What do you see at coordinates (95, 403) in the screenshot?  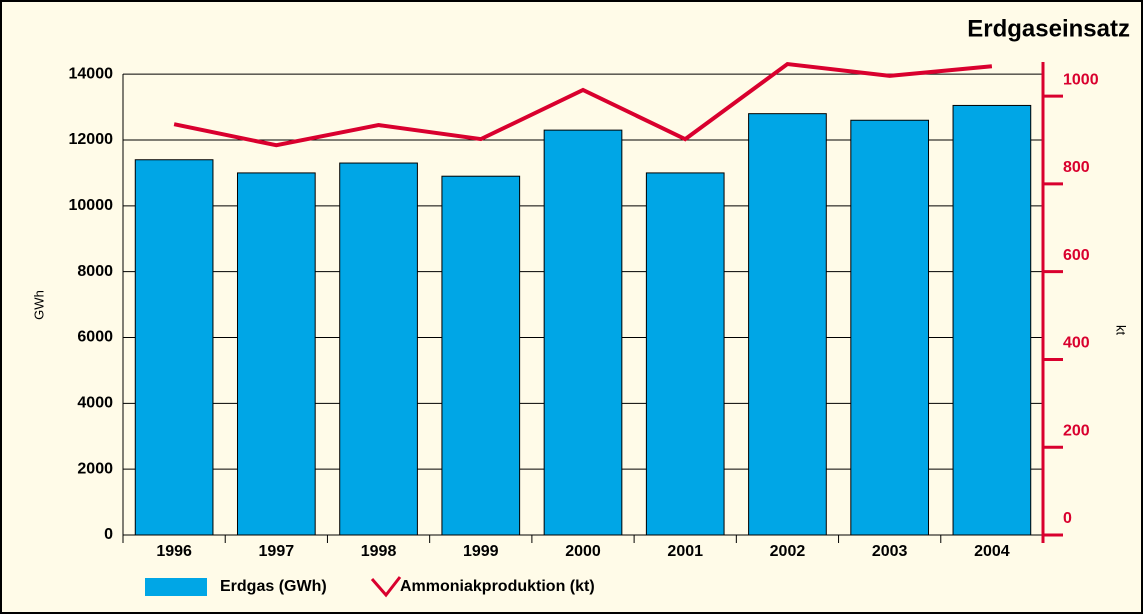 I see `y-tick-label: 4000` at bounding box center [95, 403].